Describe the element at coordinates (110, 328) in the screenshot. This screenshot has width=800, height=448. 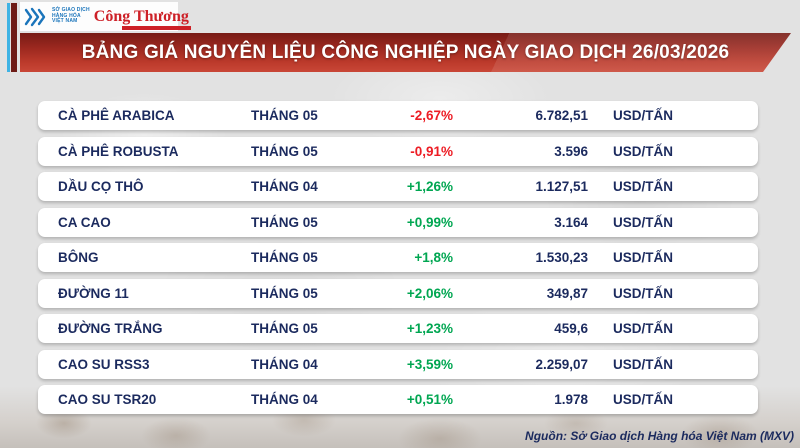
I see `commodity-name: ĐƯỜNG TRẮNG` at that location.